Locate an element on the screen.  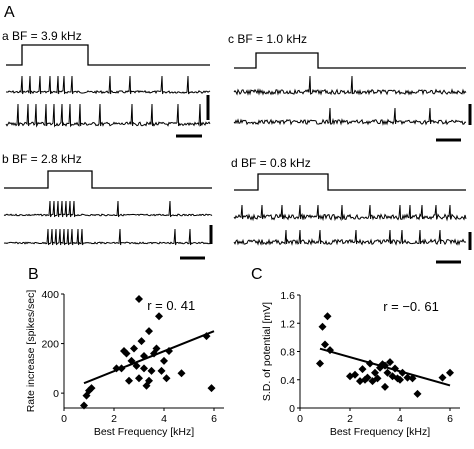
chart-b-y-tick-label: 400 is located at coordinates (50, 295).